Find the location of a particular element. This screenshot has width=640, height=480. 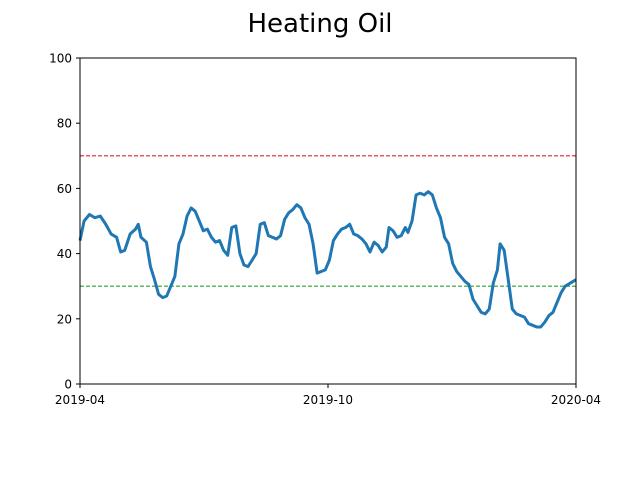

y-tick-label: 100 is located at coordinates (60, 59).